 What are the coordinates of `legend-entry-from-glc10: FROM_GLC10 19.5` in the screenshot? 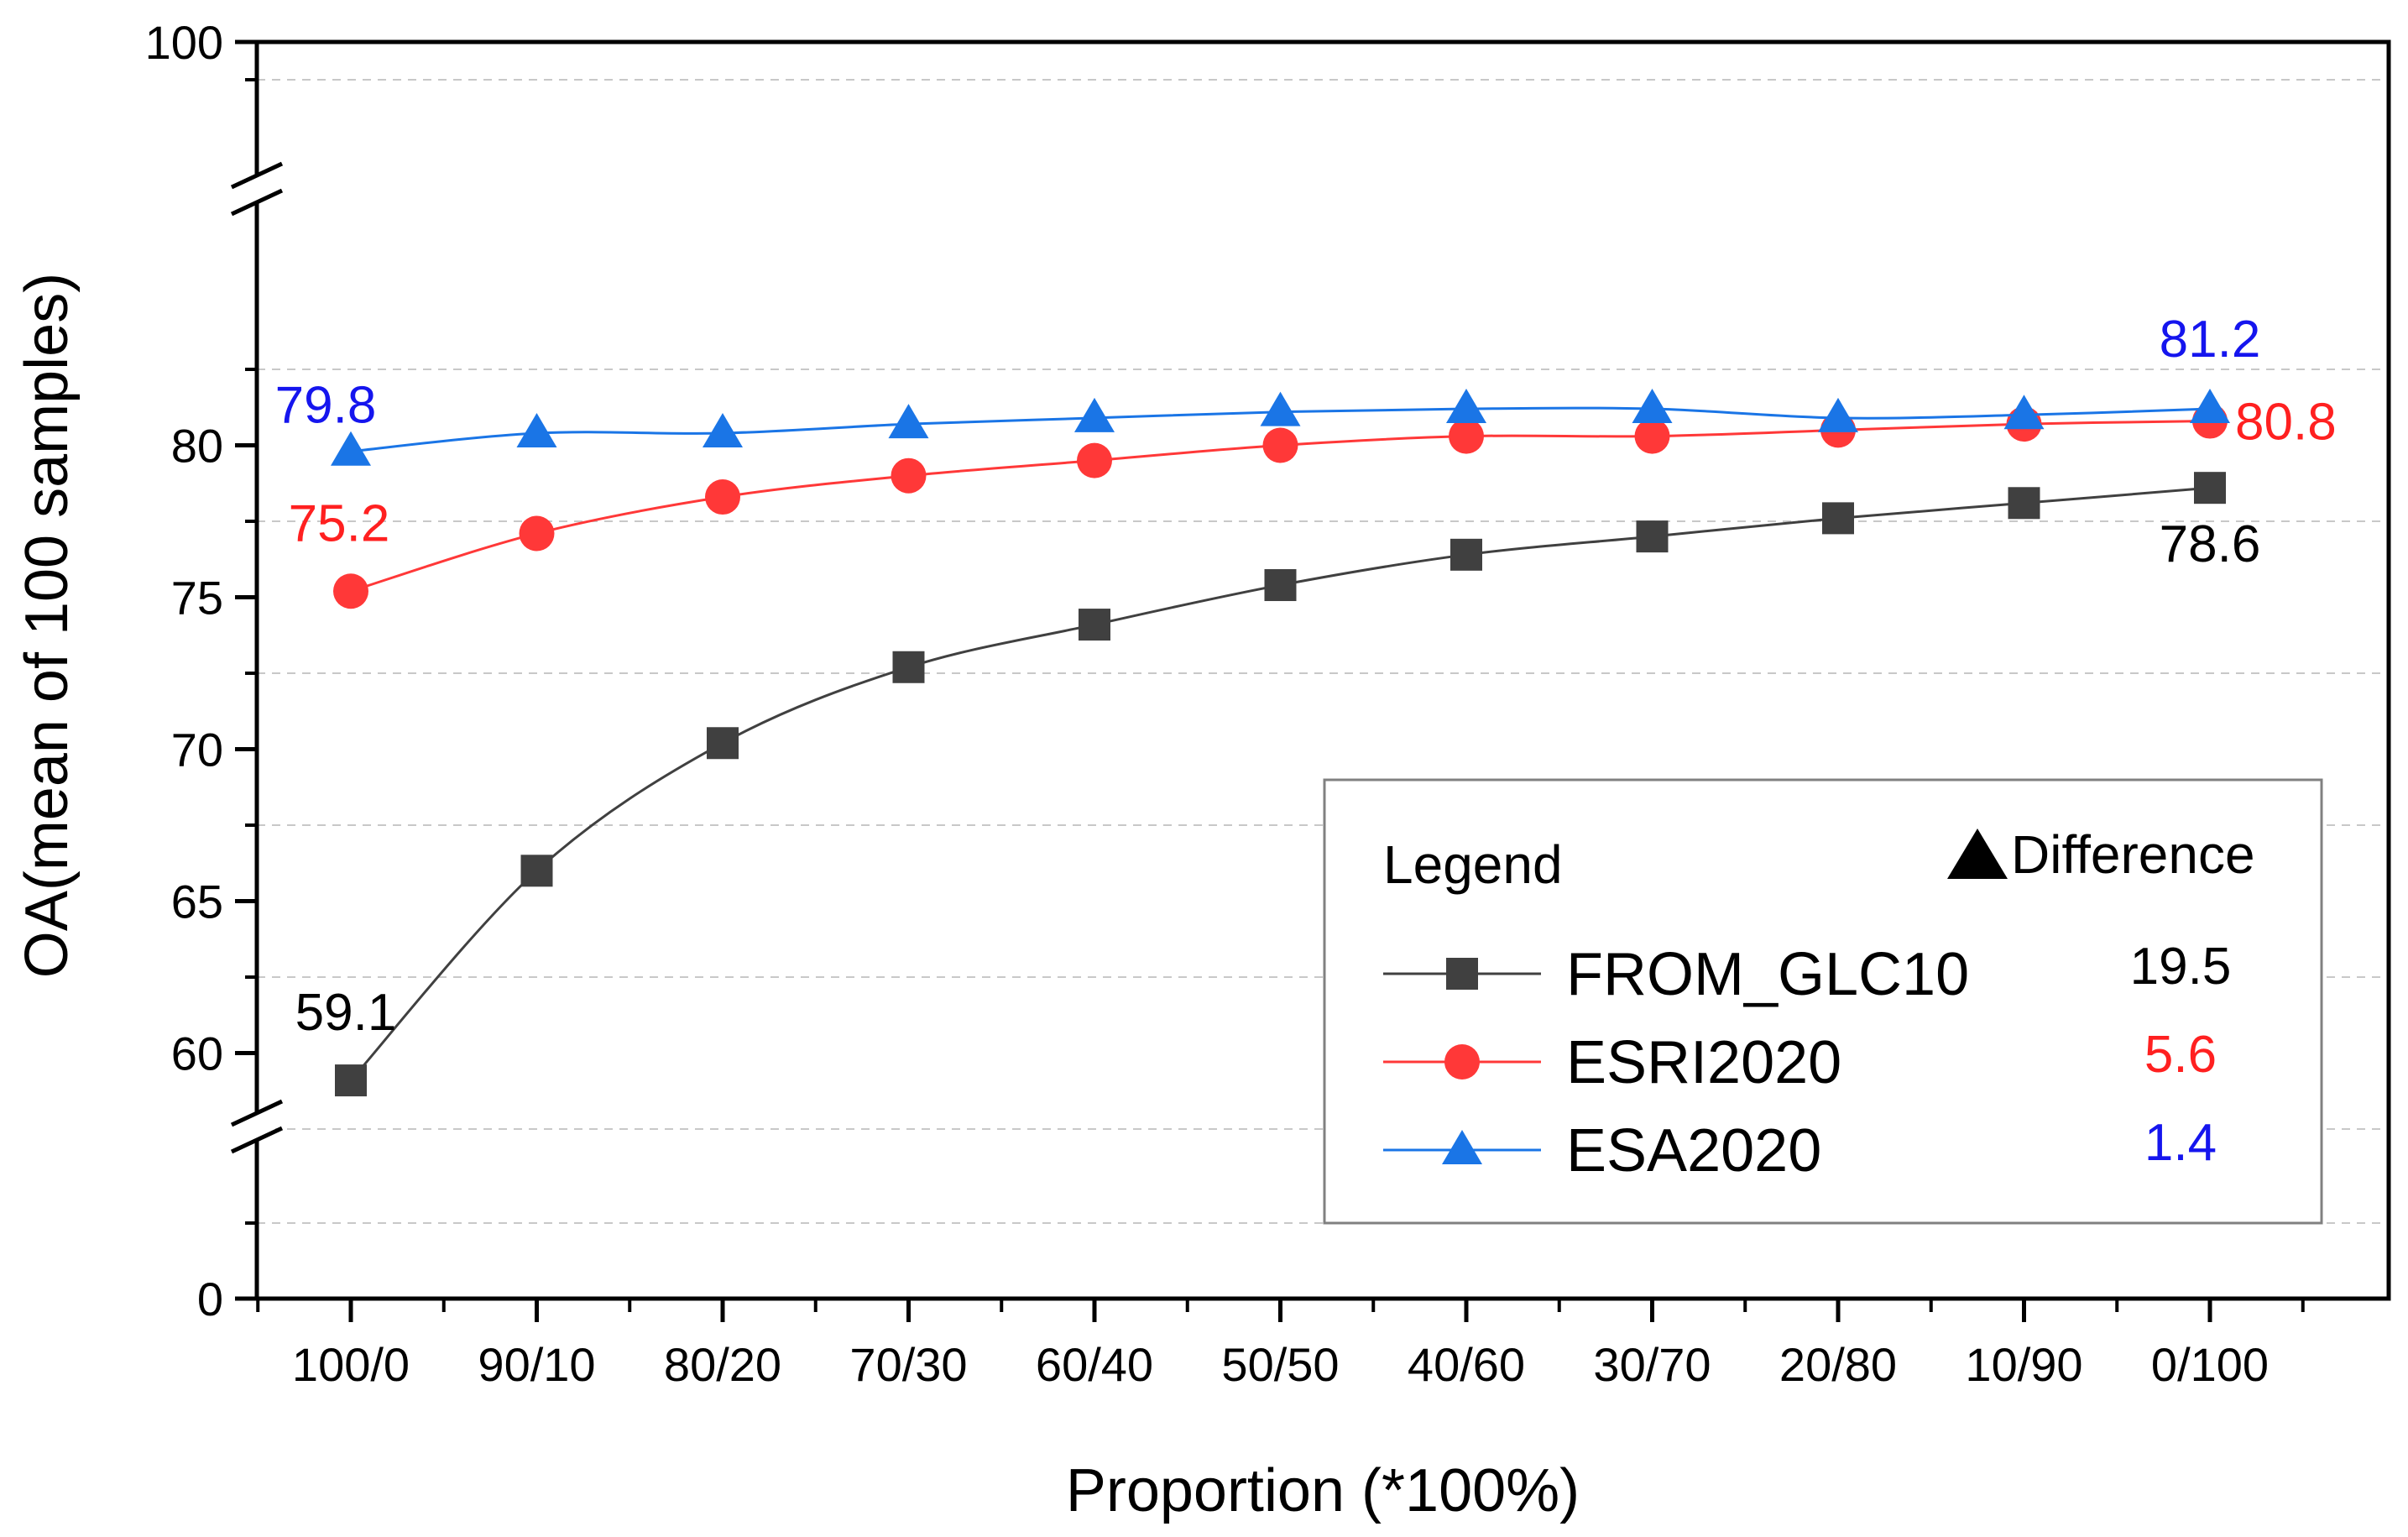 It's located at (1807, 973).